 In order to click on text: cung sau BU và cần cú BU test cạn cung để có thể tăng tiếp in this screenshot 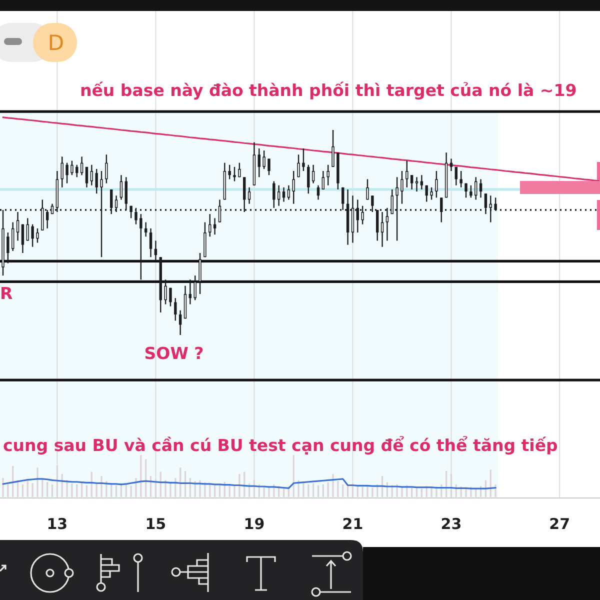, I will do `click(280, 445)`.